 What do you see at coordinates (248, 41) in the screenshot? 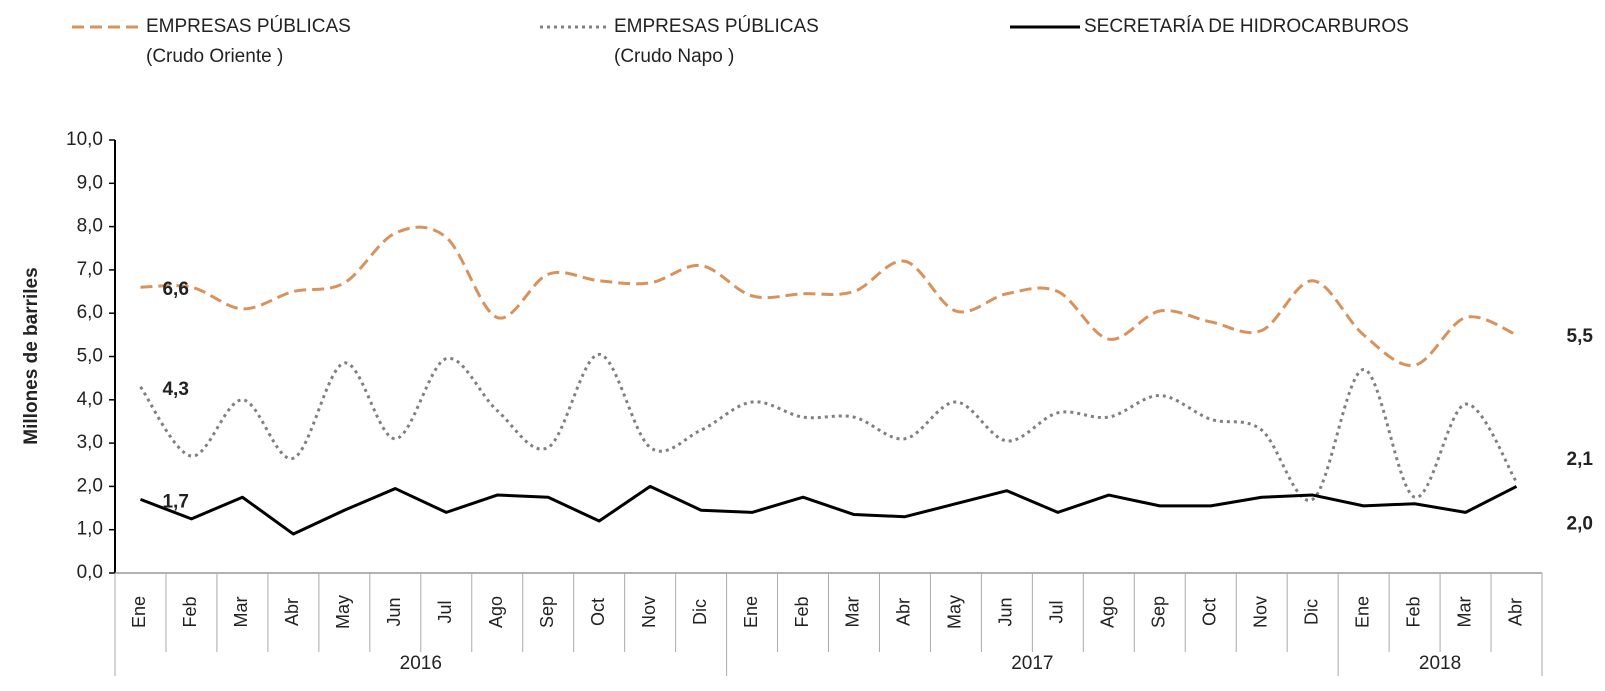
I see `legend-label: EMPRESAS PÚBLICAS (Crudo Oriente )` at bounding box center [248, 41].